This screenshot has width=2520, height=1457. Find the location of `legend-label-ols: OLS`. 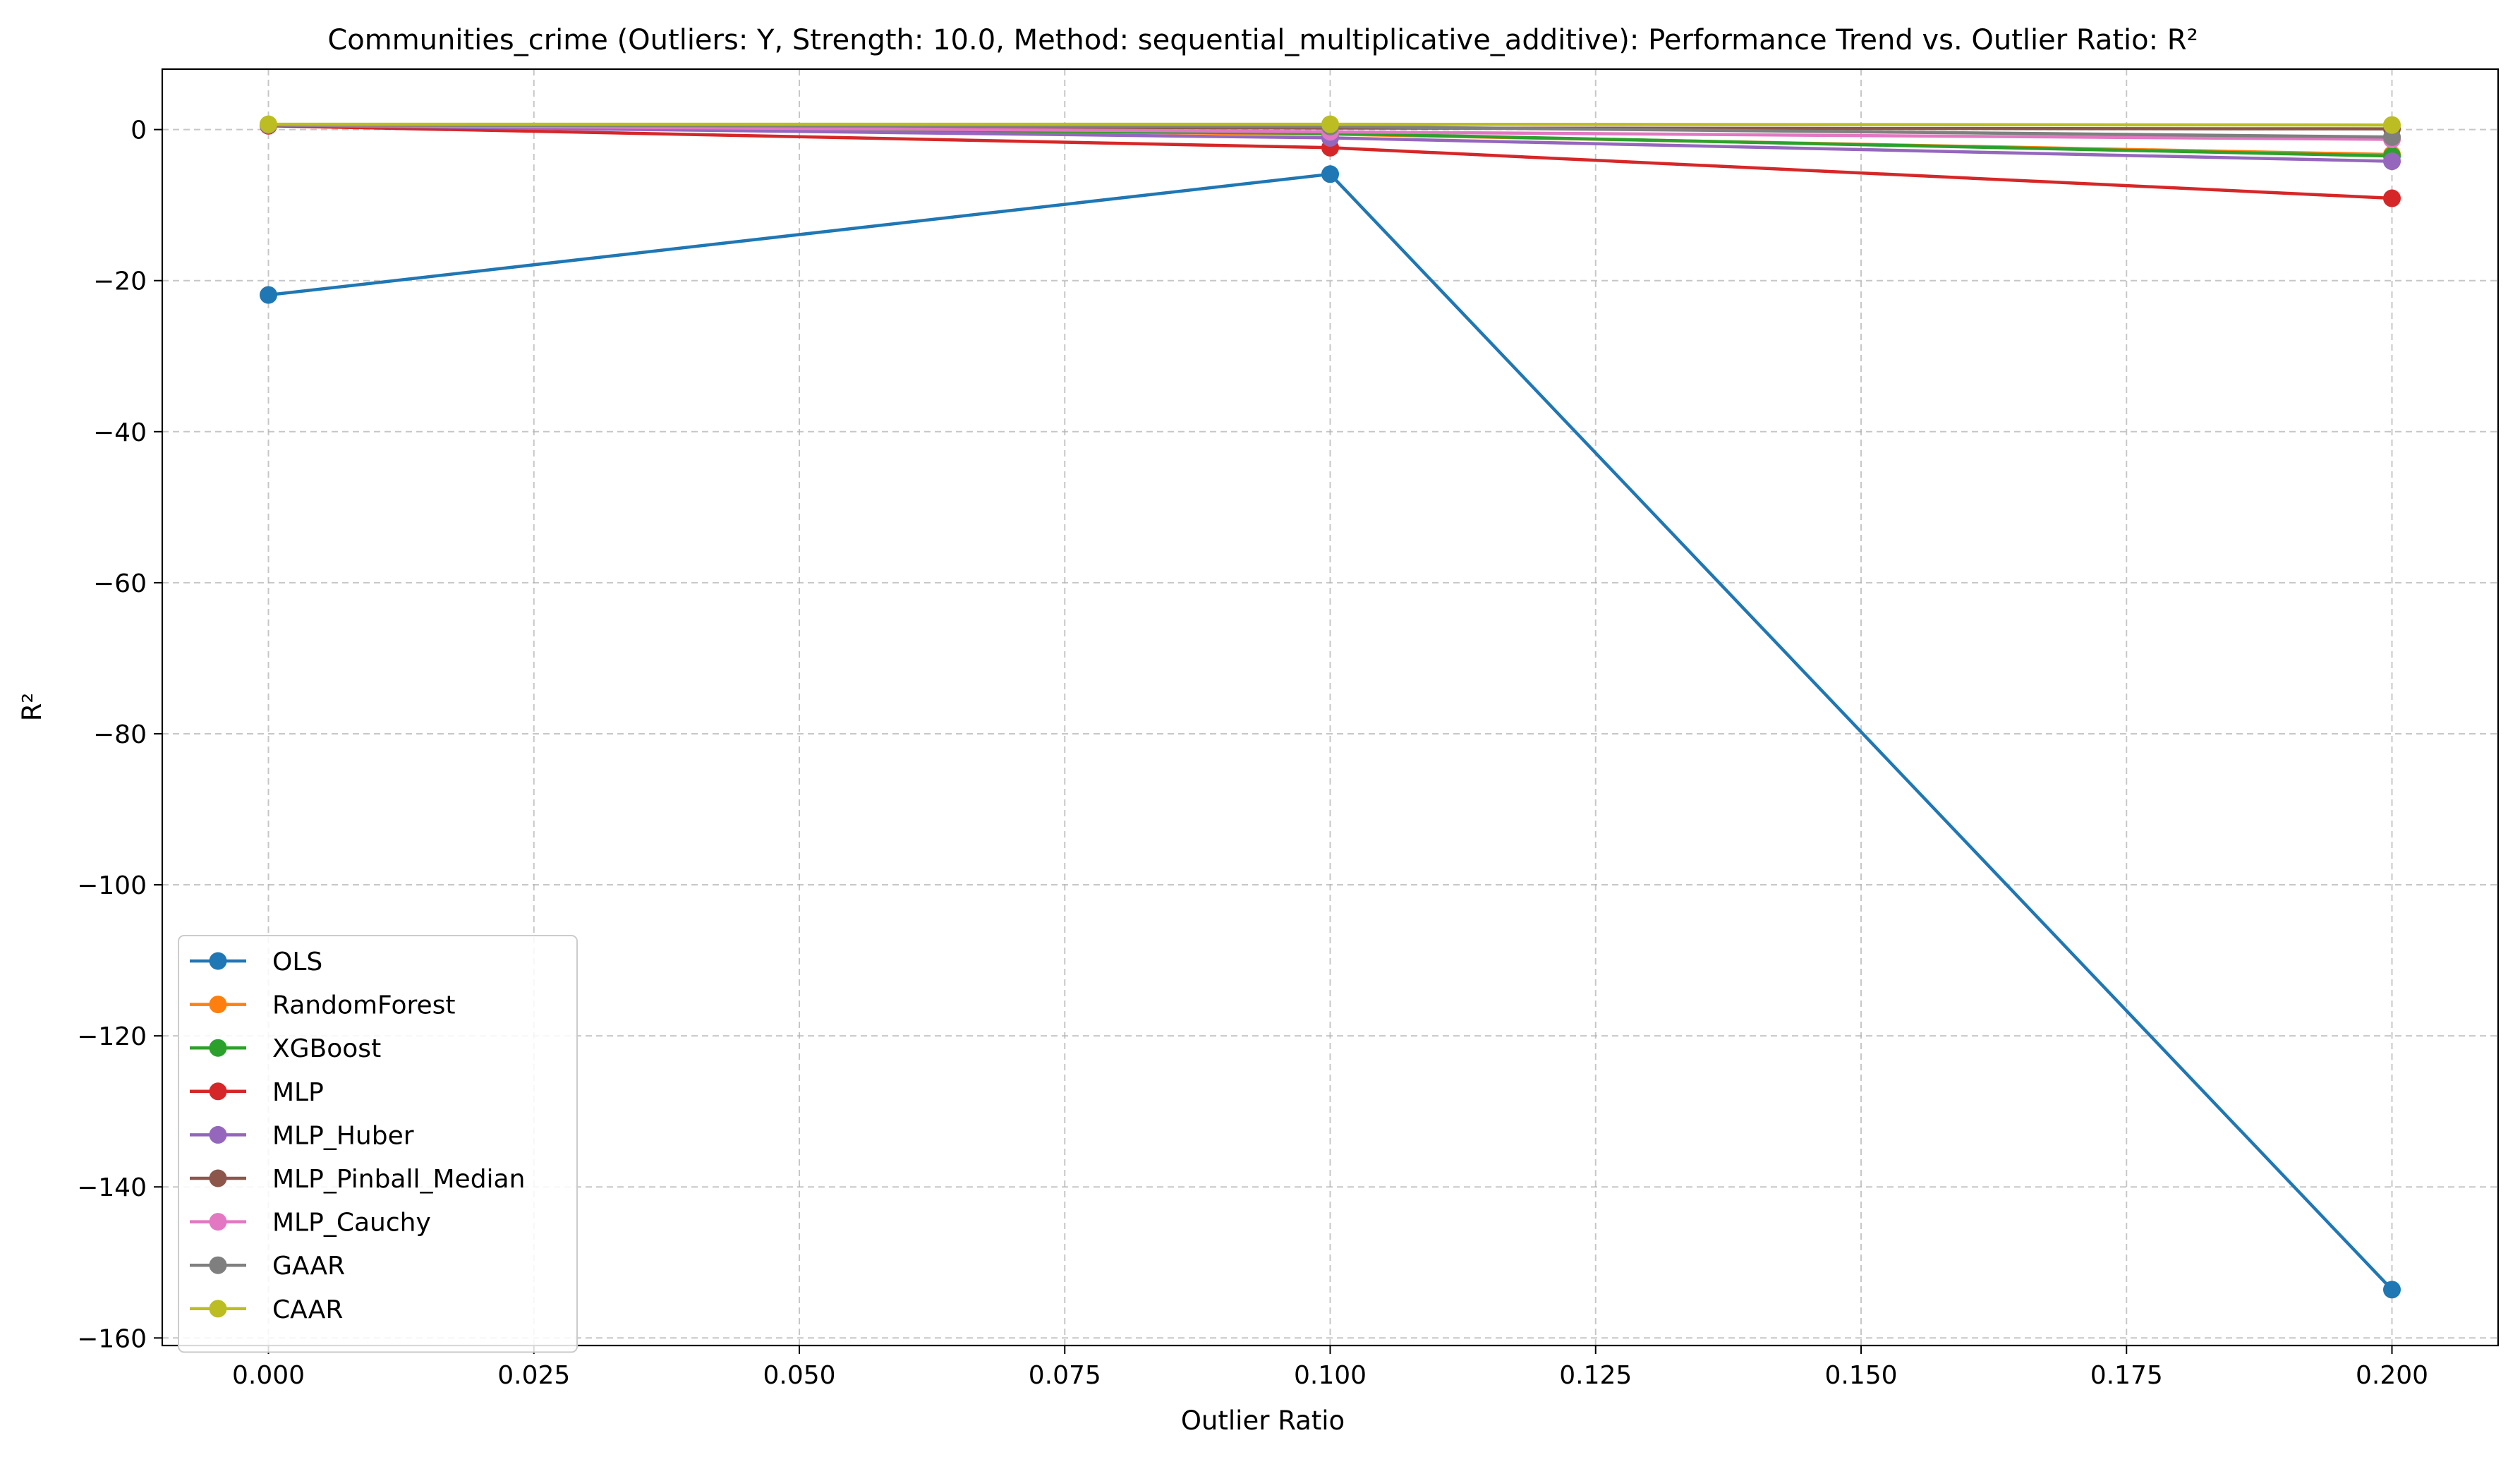

legend-label-ols: OLS is located at coordinates (297, 962).